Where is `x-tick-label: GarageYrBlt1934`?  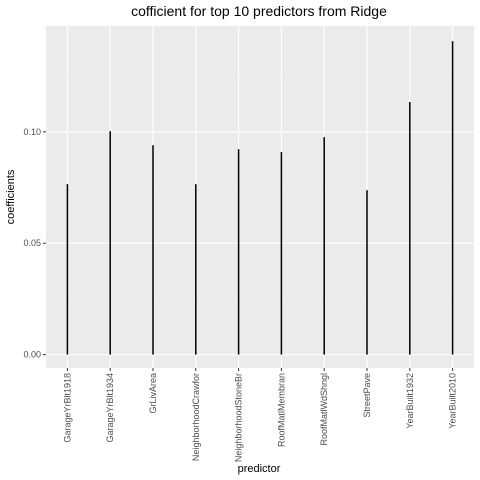
x-tick-label: GarageYrBlt1934 is located at coordinates (110, 408).